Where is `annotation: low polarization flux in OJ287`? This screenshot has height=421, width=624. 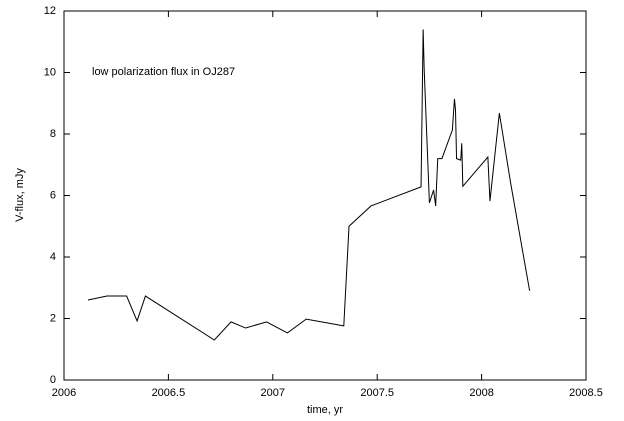
annotation: low polarization flux in OJ287 is located at coordinates (163, 72).